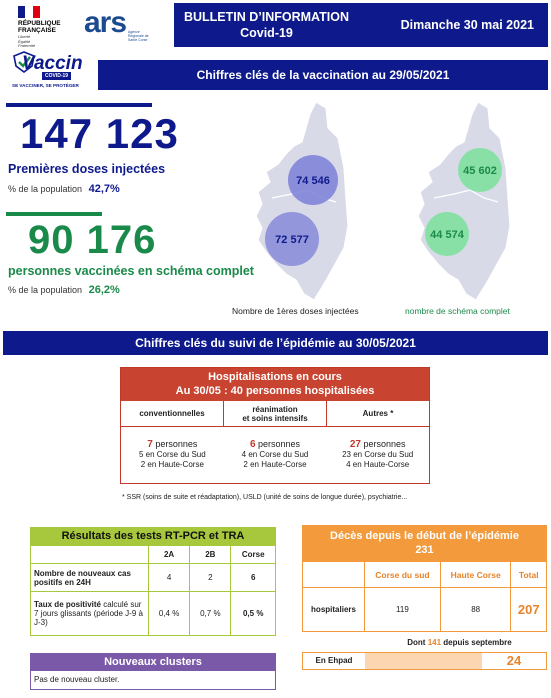 The width and height of the screenshot is (551, 698). I want to click on doses-south-bubble, so click(292, 239).